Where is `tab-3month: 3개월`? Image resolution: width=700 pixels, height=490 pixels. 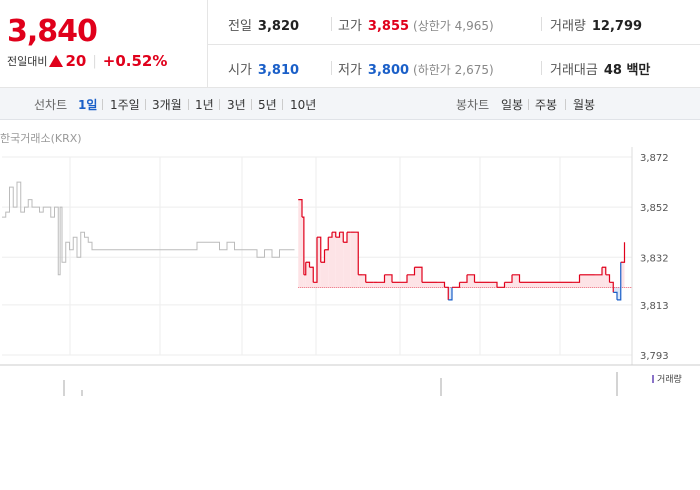
tab-3month: 3개월 is located at coordinates (167, 105).